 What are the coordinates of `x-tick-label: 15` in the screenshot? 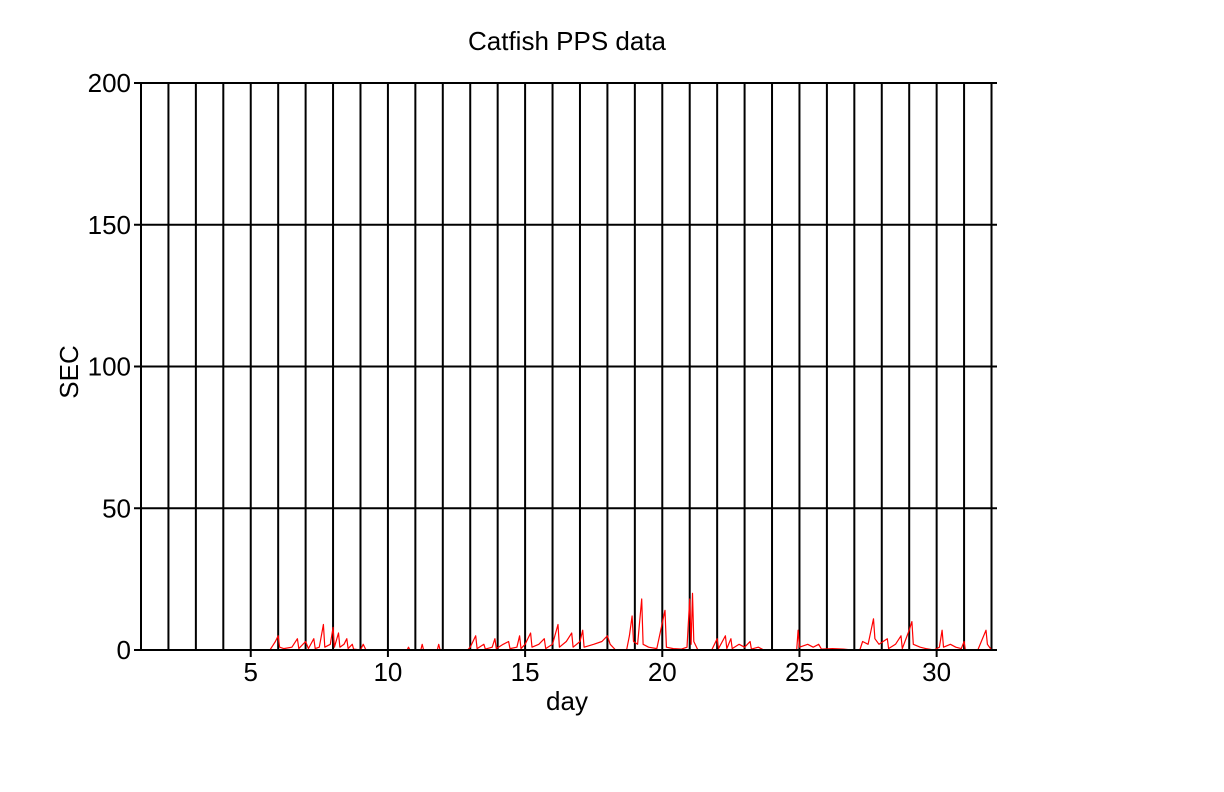 It's located at (525, 672).